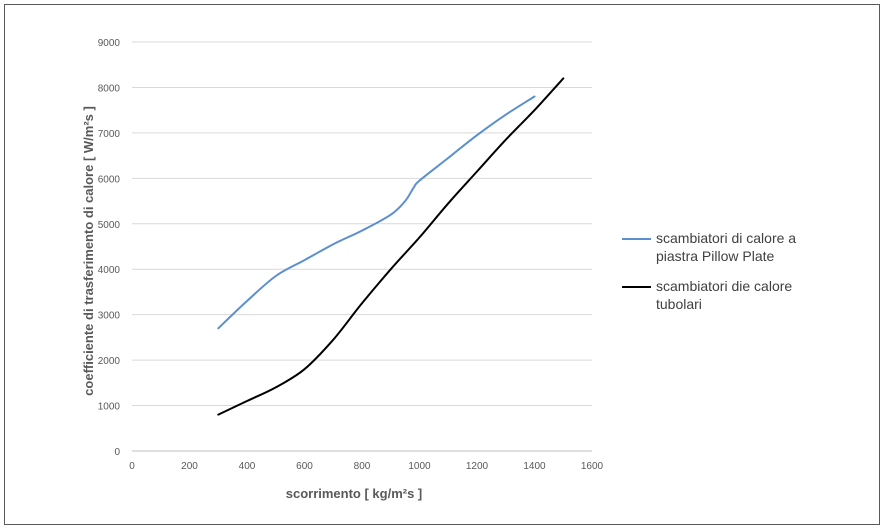 The height and width of the screenshot is (530, 885). What do you see at coordinates (592, 466) in the screenshot?
I see `x-tick-label: 1600` at bounding box center [592, 466].